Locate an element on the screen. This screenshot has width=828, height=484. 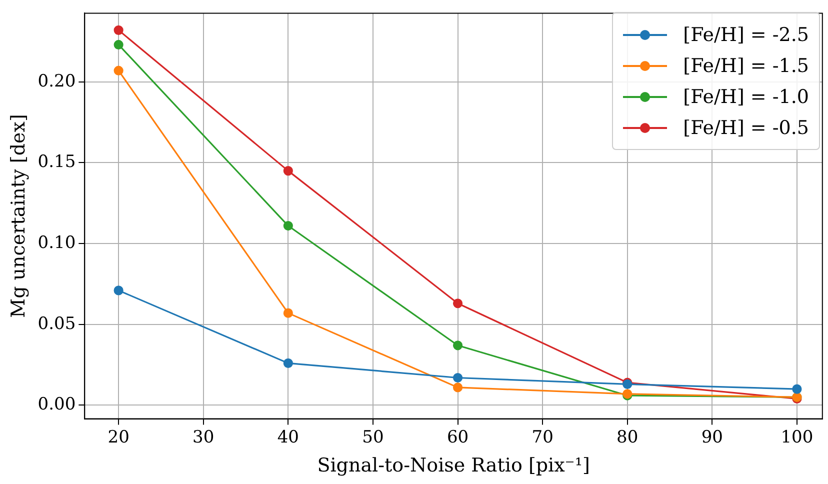
y-tick-label: 0.05 is located at coordinates (57, 324).